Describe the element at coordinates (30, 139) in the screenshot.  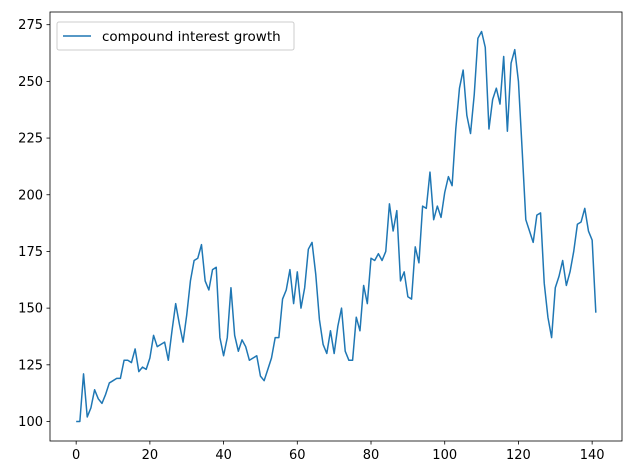
I see `y-tick-label: 225` at that location.